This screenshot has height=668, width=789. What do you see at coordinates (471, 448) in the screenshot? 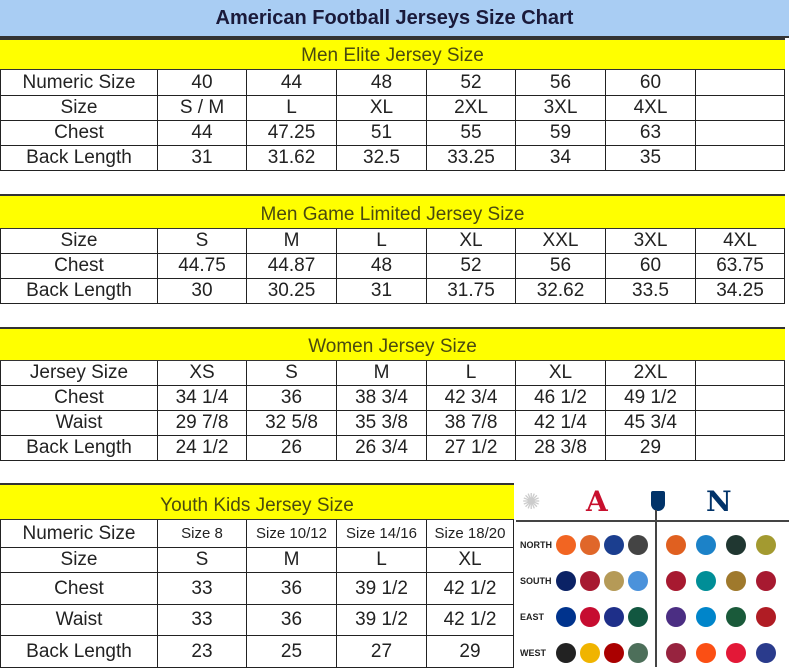
I see `table-cell: 27 1/2` at bounding box center [471, 448].